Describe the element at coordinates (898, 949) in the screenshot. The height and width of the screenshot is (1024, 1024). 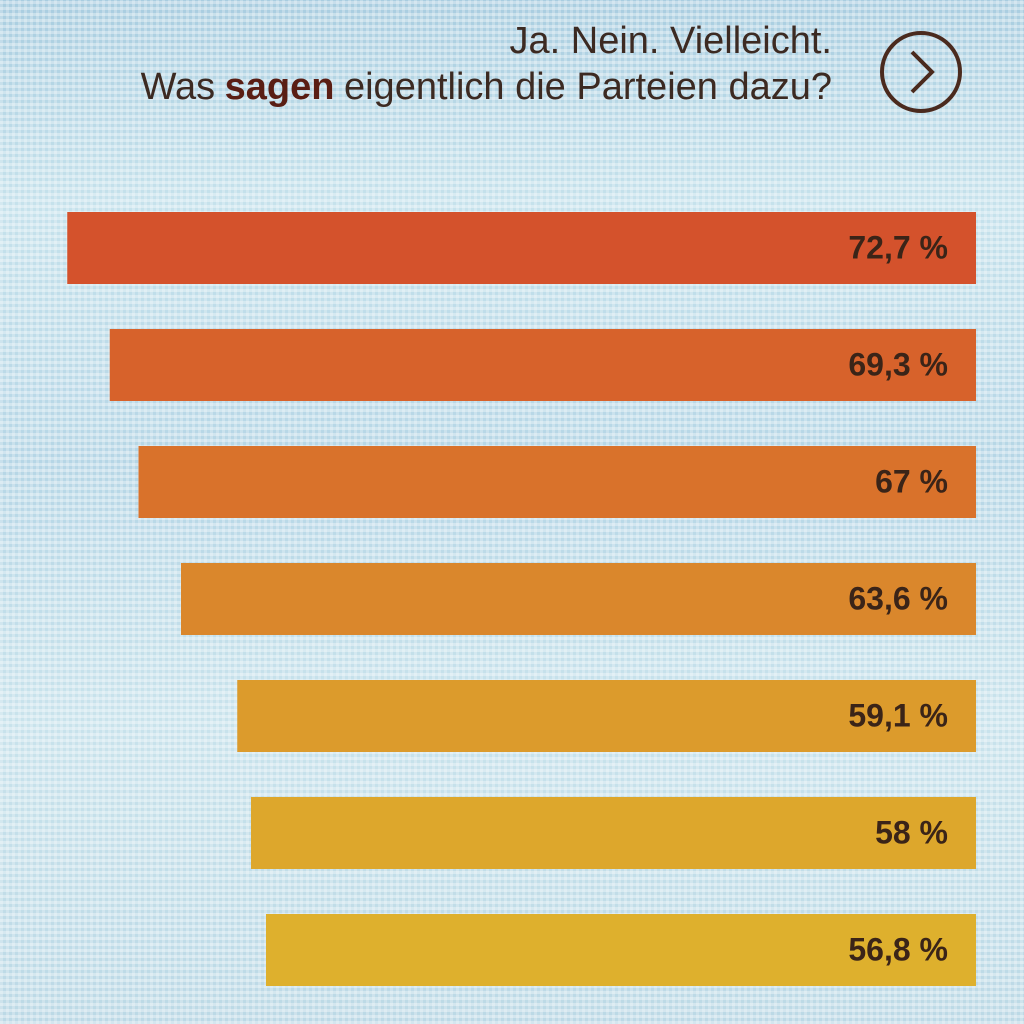
I see `value-label: 56,8 %` at that location.